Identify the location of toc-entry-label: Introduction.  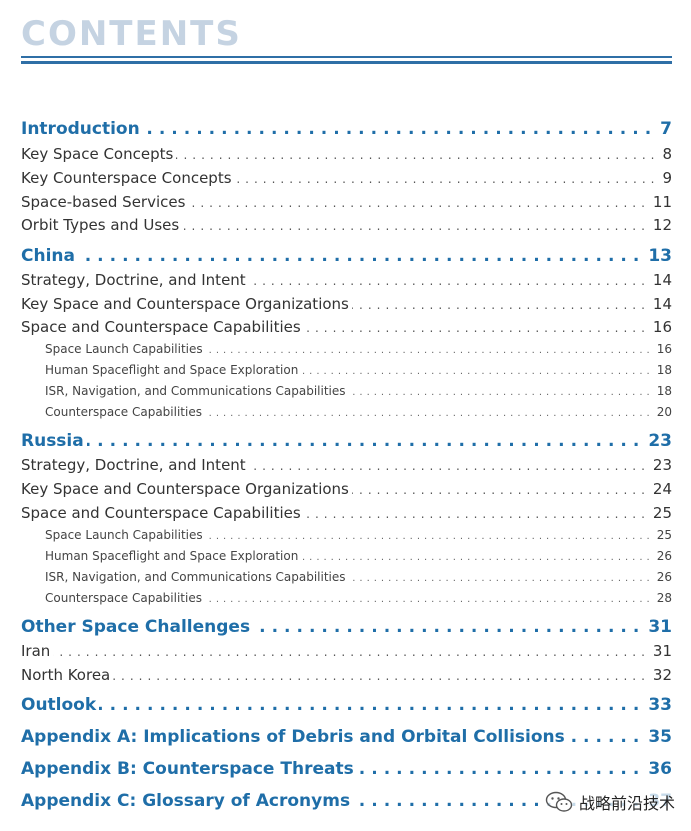
(80, 129).